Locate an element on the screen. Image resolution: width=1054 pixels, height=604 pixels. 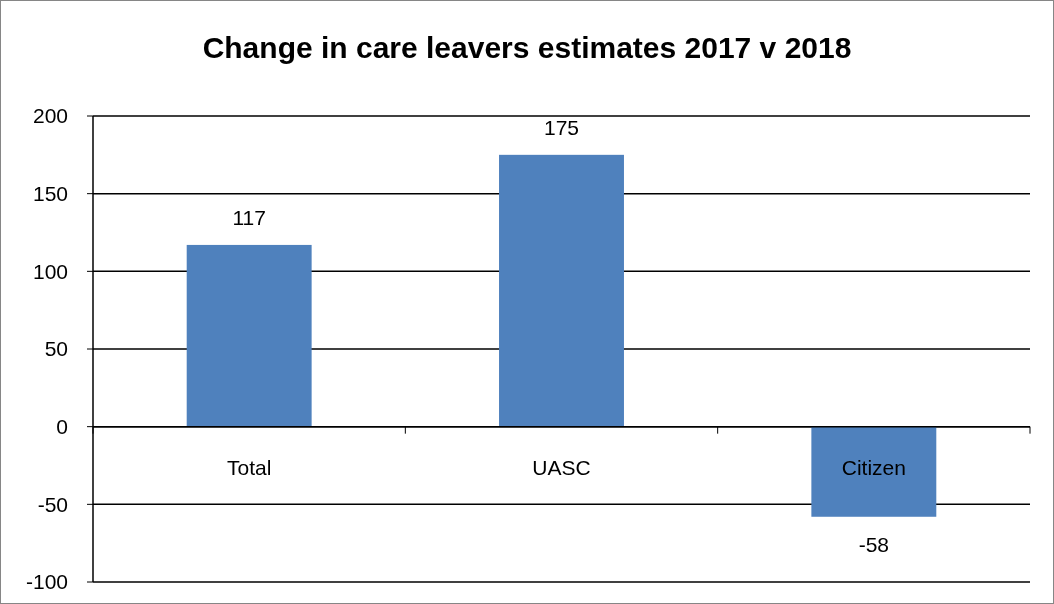
y-tick-label: -100 is located at coordinates (46, 582).